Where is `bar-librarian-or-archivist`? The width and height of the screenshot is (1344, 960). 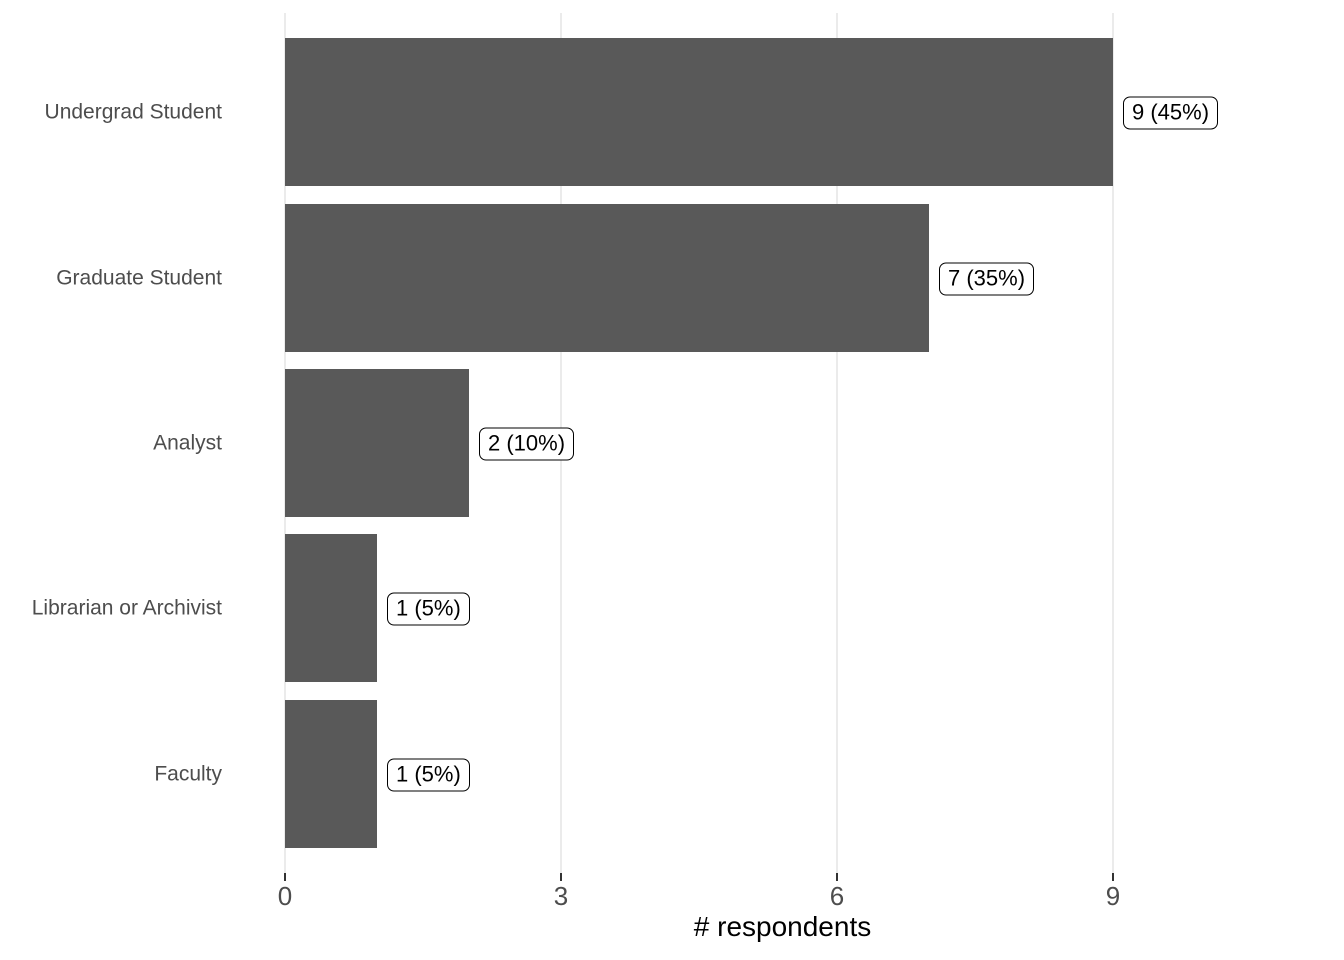 bar-librarian-or-archivist is located at coordinates (331, 608).